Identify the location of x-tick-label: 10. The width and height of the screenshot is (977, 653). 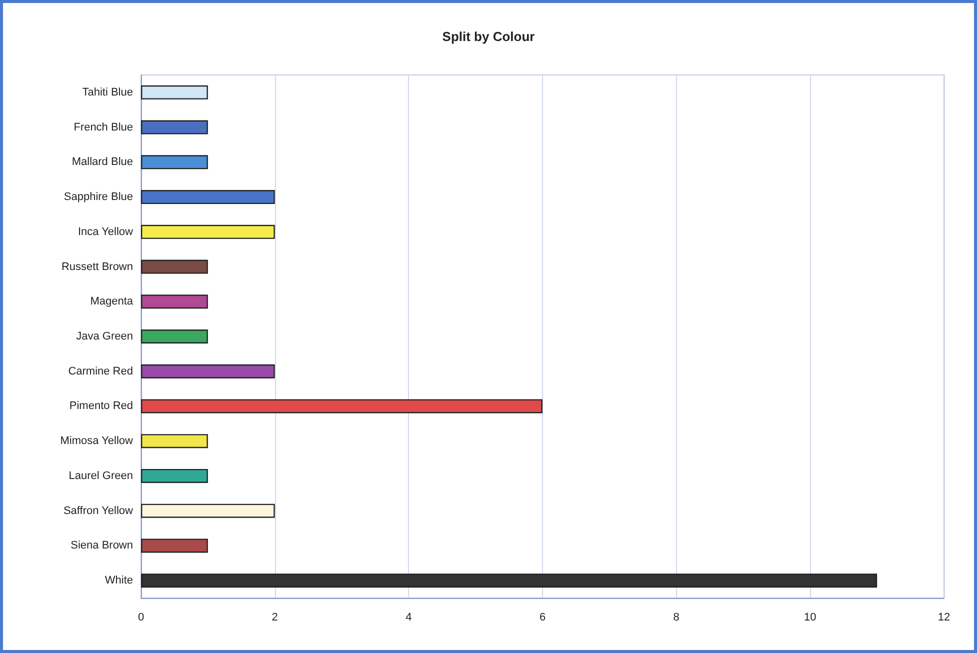
(810, 618).